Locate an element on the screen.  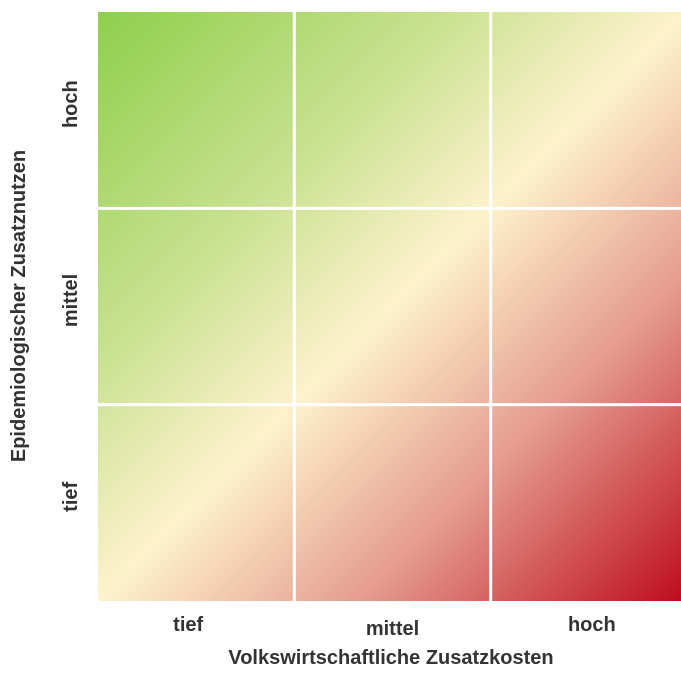
y-axis-title: Epidemiologischer Zusatznutzen is located at coordinates (19, 306).